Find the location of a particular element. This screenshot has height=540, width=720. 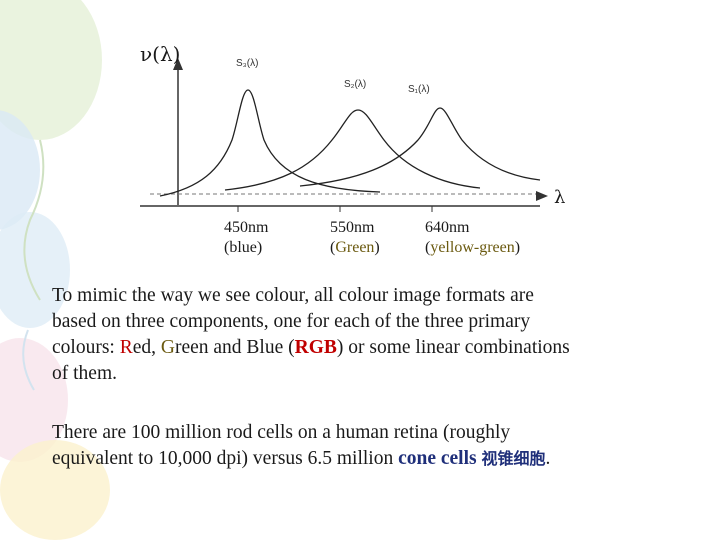

text-span: . is located at coordinates (548, 458).